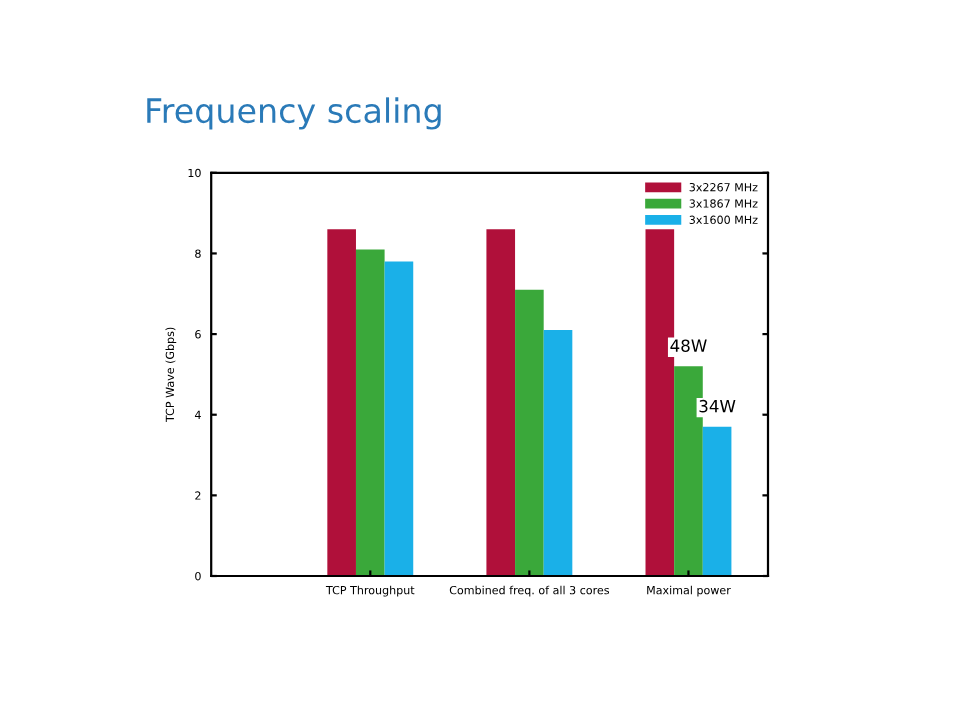 This screenshot has height=720, width=960. Describe the element at coordinates (688, 345) in the screenshot. I see `annotation: 48W` at that location.